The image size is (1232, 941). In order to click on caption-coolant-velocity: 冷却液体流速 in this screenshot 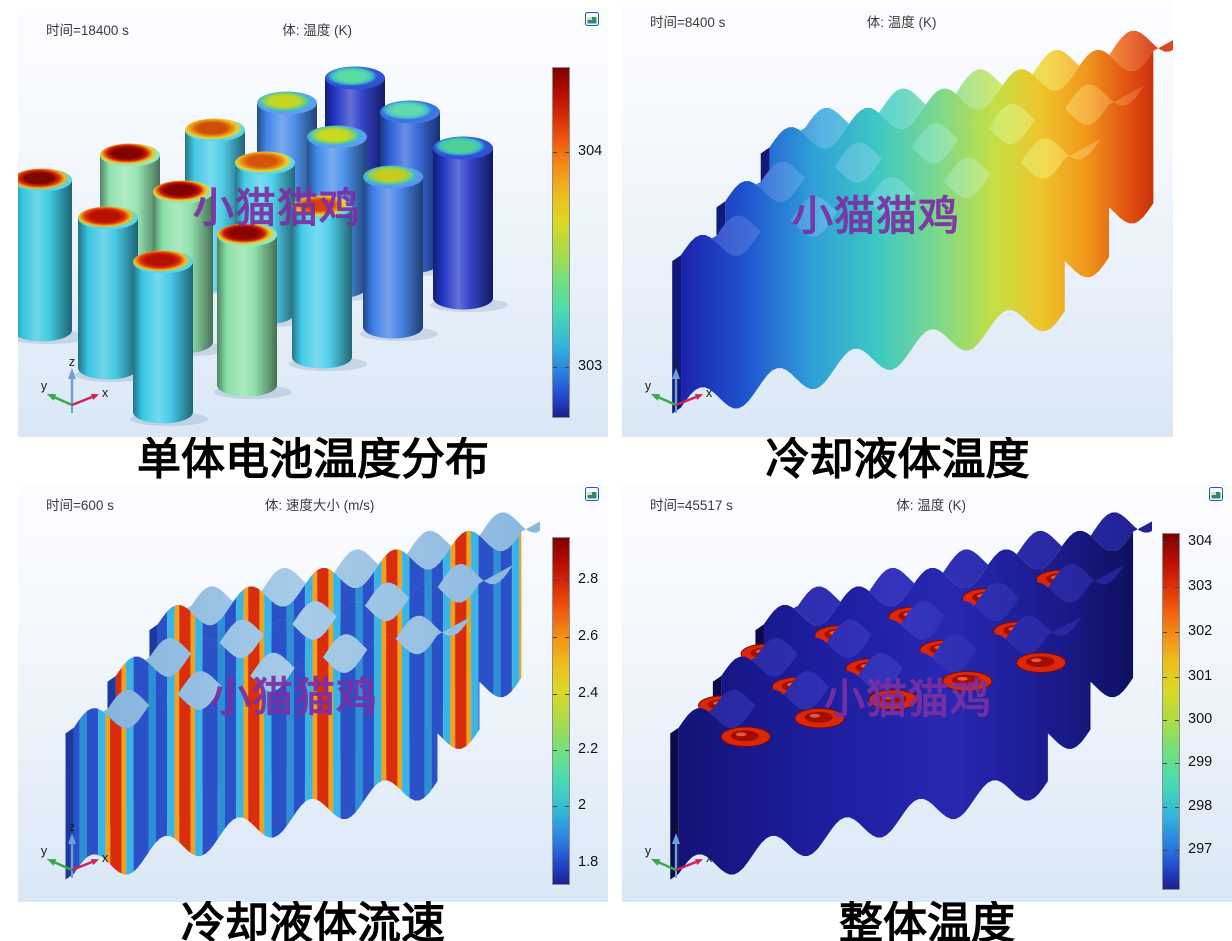, I will do `click(313, 921)`.